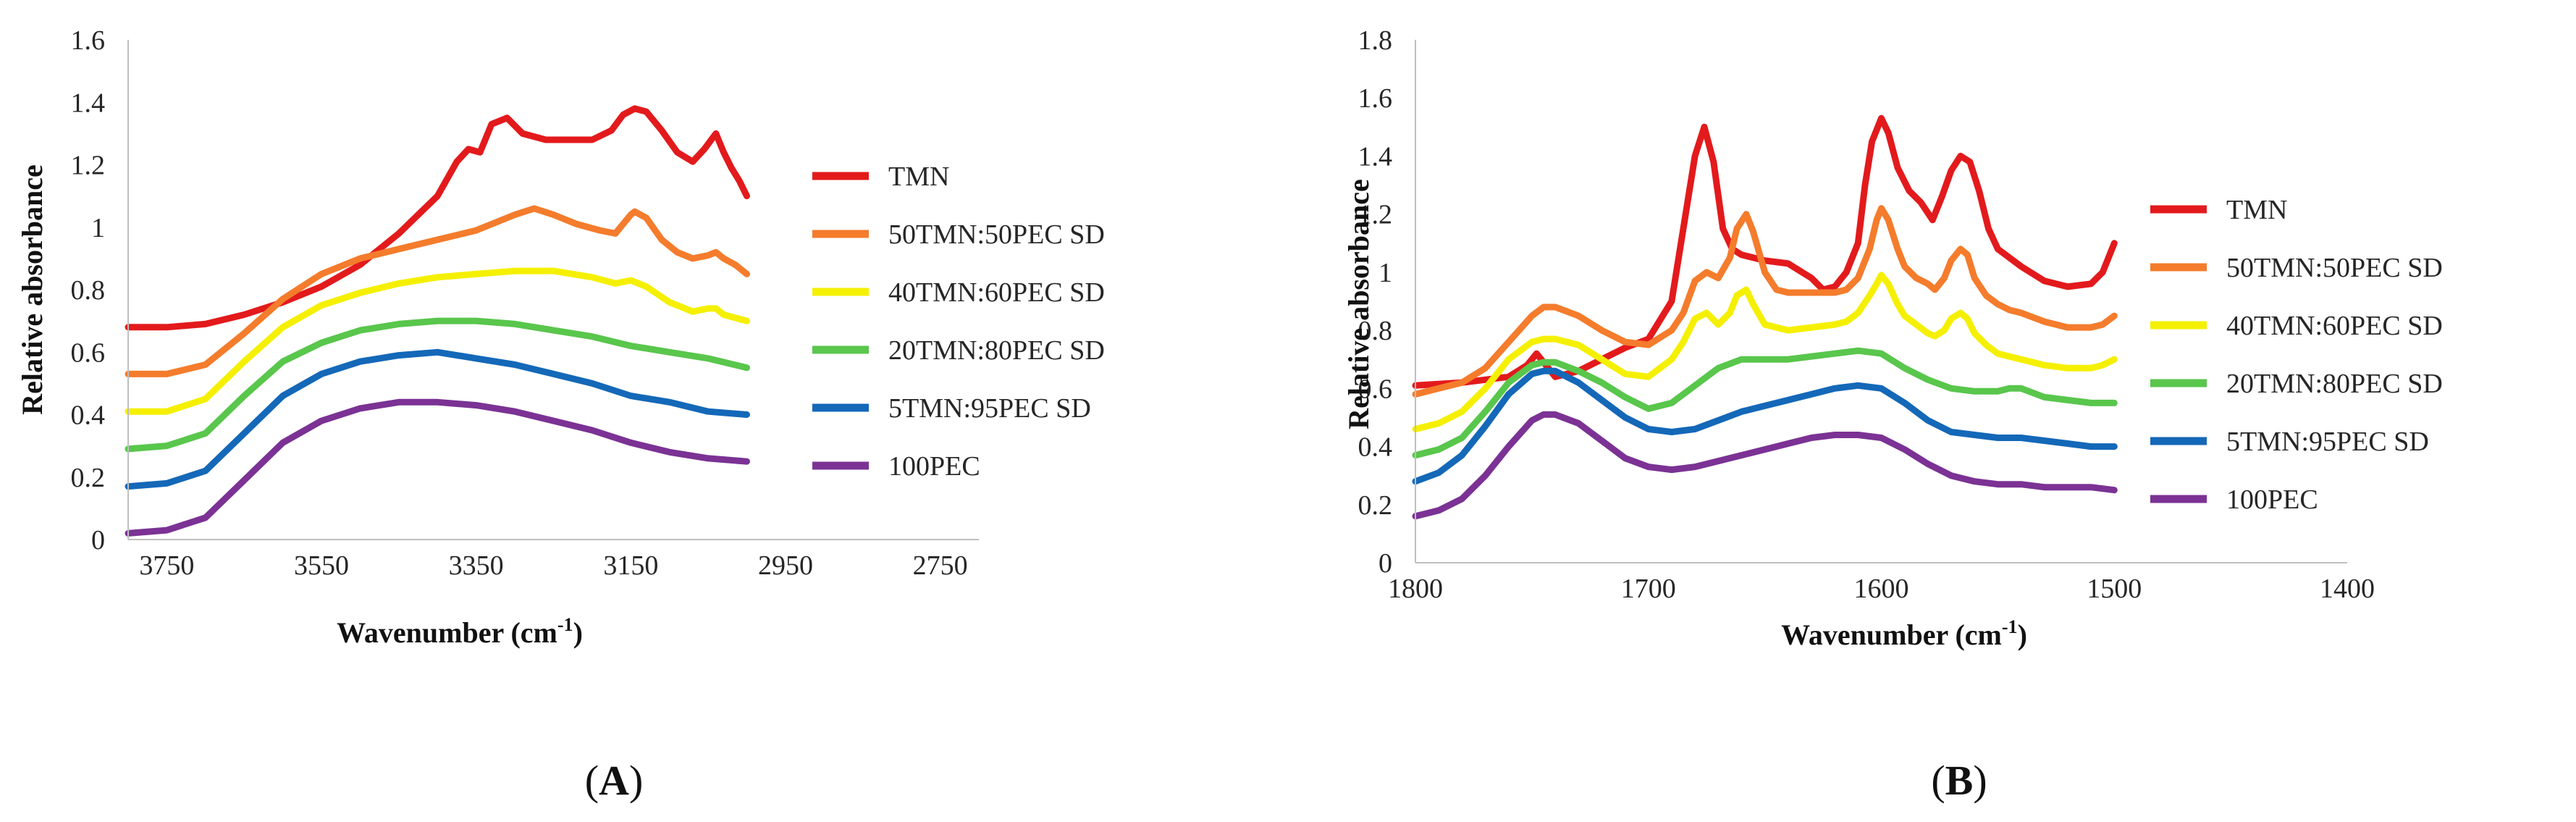 Image resolution: width=2576 pixels, height=822 pixels. I want to click on x-axis-title-a: Wavenumber (cm-1), so click(460, 632).